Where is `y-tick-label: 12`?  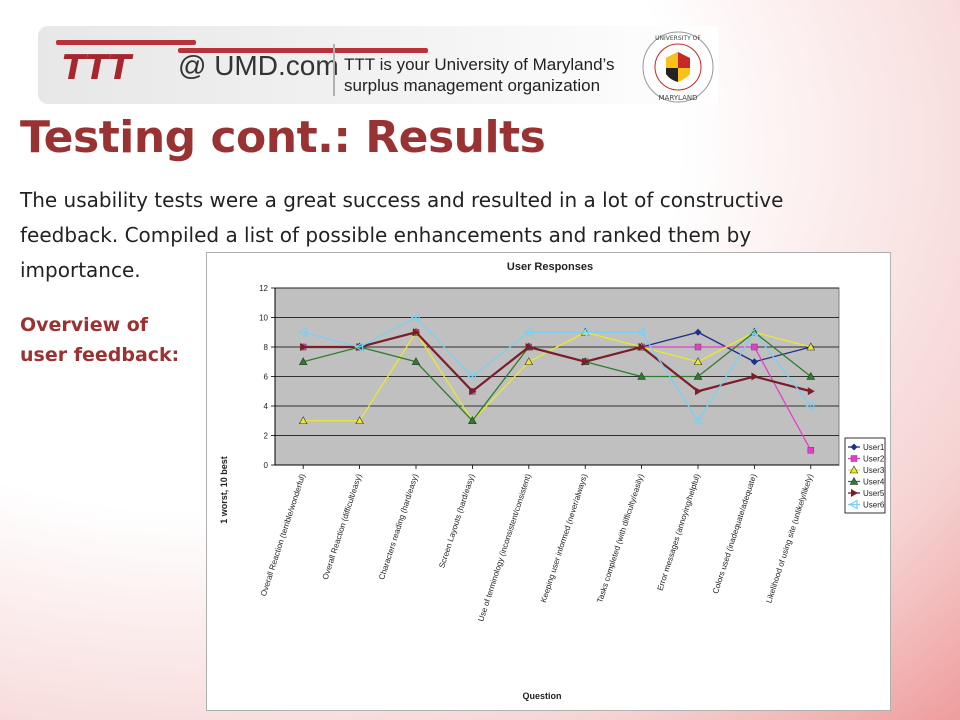
y-tick-label: 12 is located at coordinates (263, 288).